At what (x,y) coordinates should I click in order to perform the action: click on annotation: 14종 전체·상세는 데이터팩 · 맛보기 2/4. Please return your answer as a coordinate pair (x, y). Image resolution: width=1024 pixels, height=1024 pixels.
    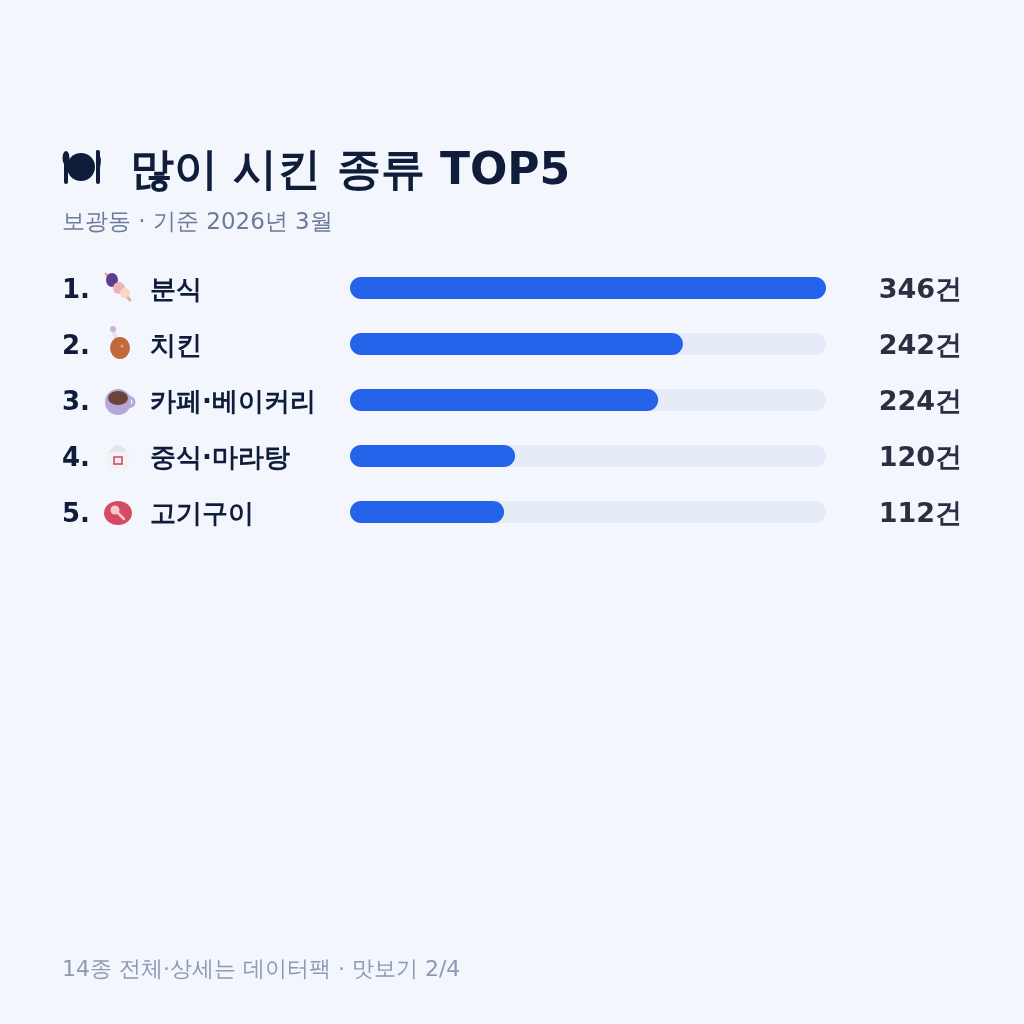
    Looking at the image, I should click on (261, 968).